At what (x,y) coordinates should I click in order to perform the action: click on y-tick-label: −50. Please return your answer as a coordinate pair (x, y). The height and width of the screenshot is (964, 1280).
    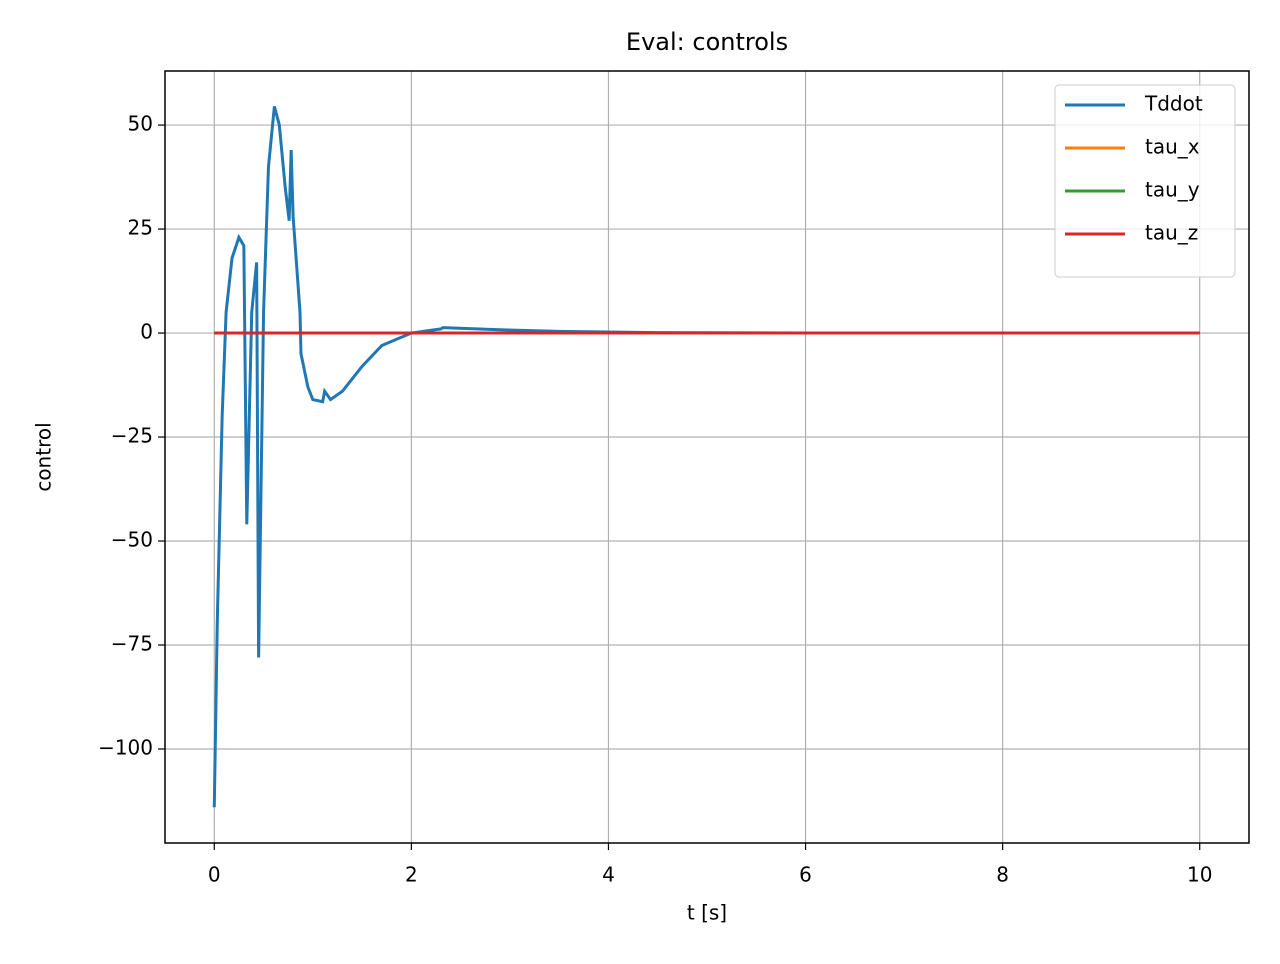
    Looking at the image, I should click on (132, 540).